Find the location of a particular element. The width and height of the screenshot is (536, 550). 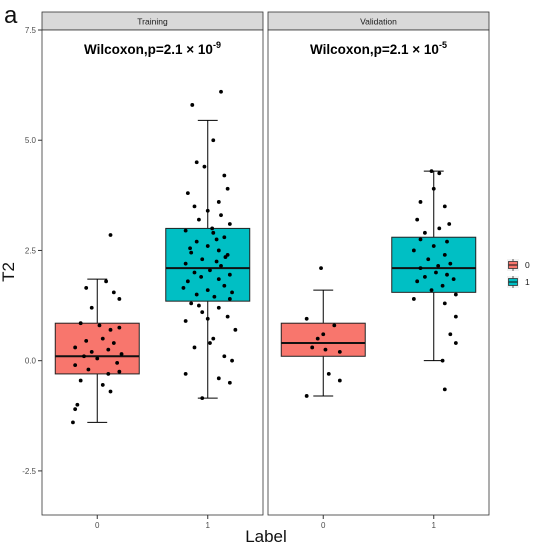

legend-label: 0 is located at coordinates (527, 265).